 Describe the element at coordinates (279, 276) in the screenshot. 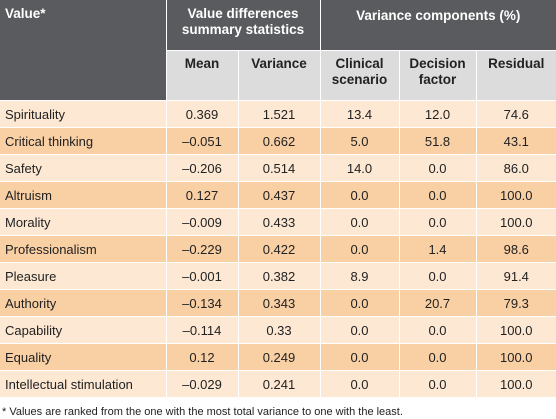

I see `variance-cell: 0.382` at that location.